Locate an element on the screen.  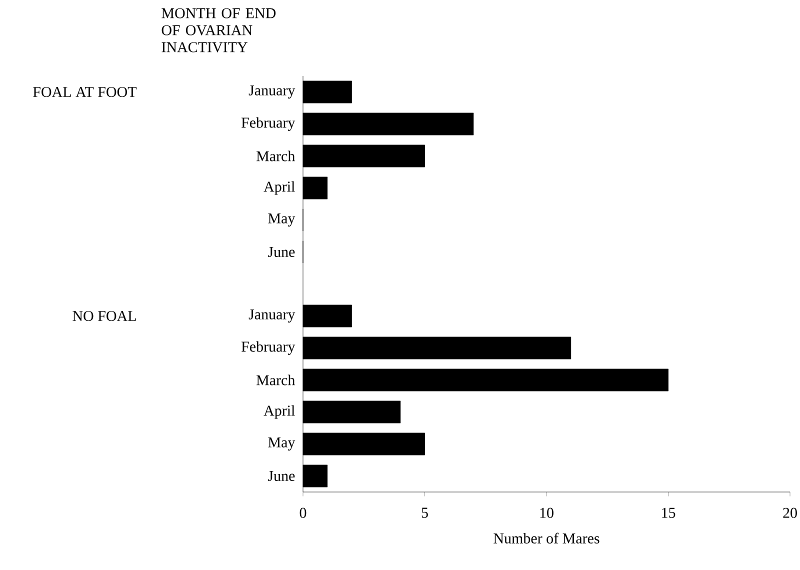
text: NO FOAL is located at coordinates (104, 316).